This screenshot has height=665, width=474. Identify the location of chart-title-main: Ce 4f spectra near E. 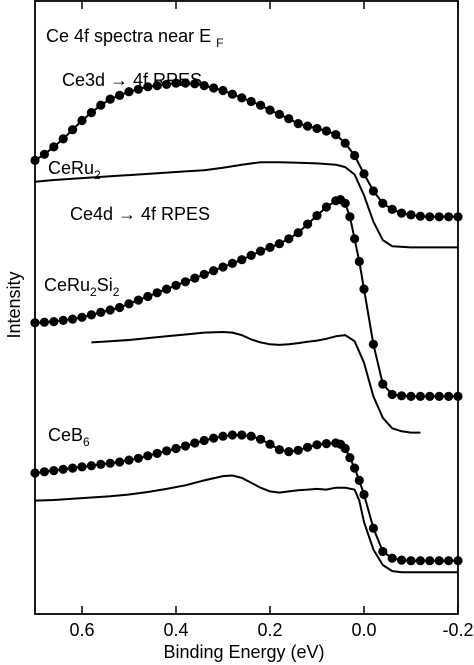
(128, 36).